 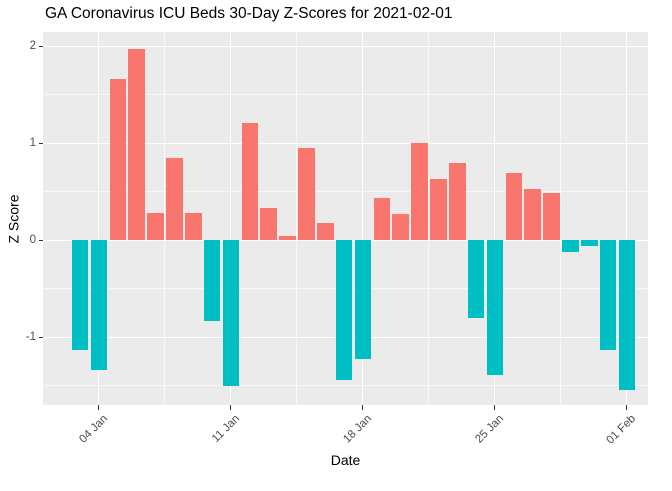 I want to click on y-axis-title-wrap: Z Score, so click(x=13, y=218).